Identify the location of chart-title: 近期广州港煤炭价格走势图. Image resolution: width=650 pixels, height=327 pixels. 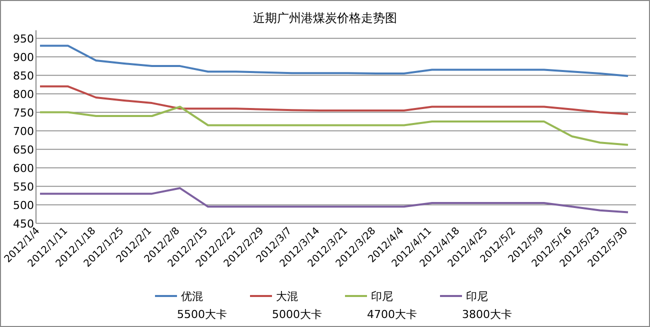
(325, 18).